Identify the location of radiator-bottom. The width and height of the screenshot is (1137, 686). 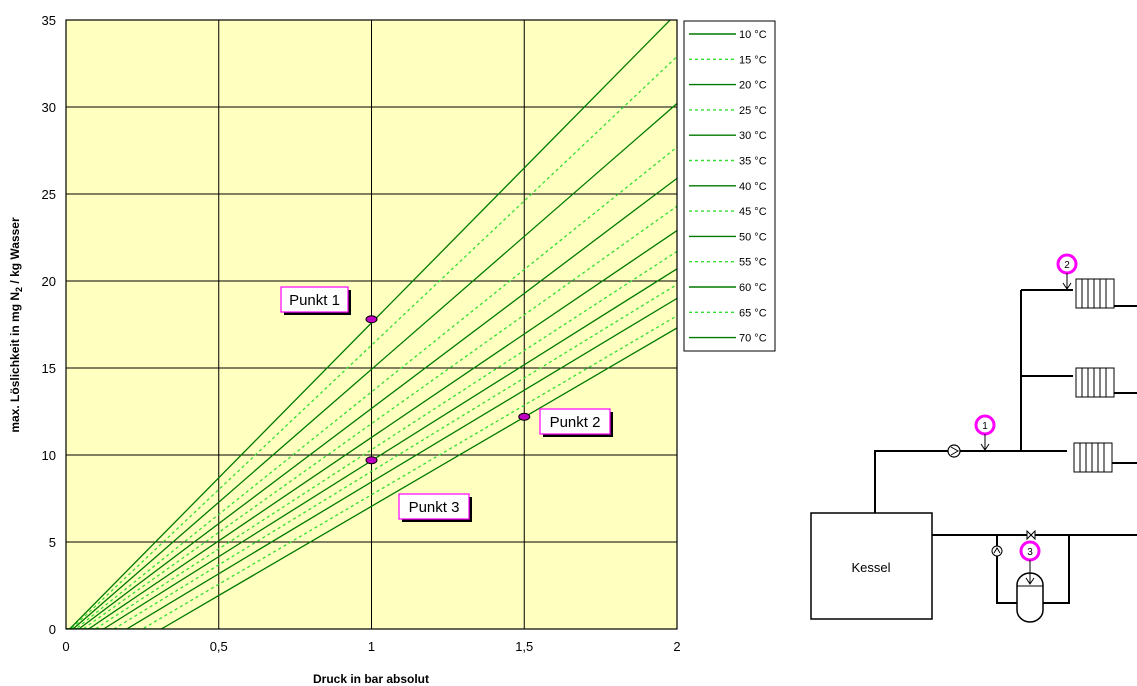
(1093, 457).